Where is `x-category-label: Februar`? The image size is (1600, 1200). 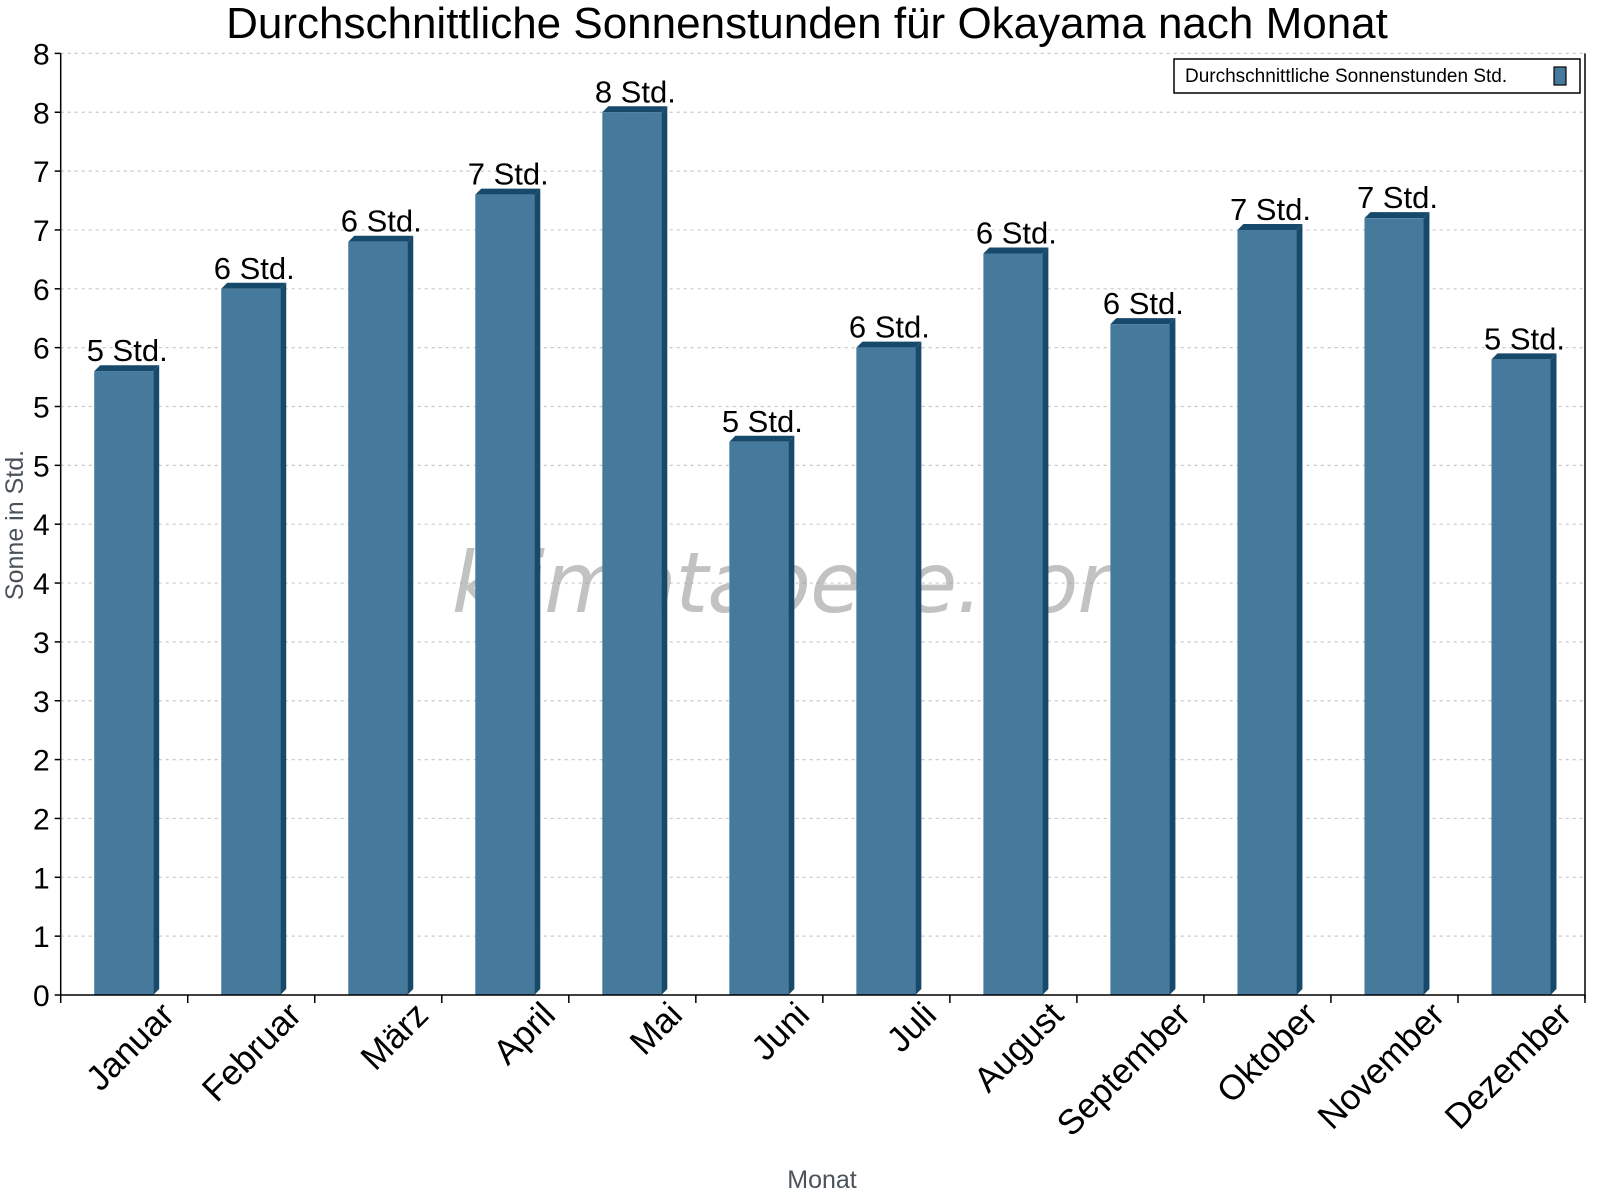 x-category-label: Februar is located at coordinates (252, 1052).